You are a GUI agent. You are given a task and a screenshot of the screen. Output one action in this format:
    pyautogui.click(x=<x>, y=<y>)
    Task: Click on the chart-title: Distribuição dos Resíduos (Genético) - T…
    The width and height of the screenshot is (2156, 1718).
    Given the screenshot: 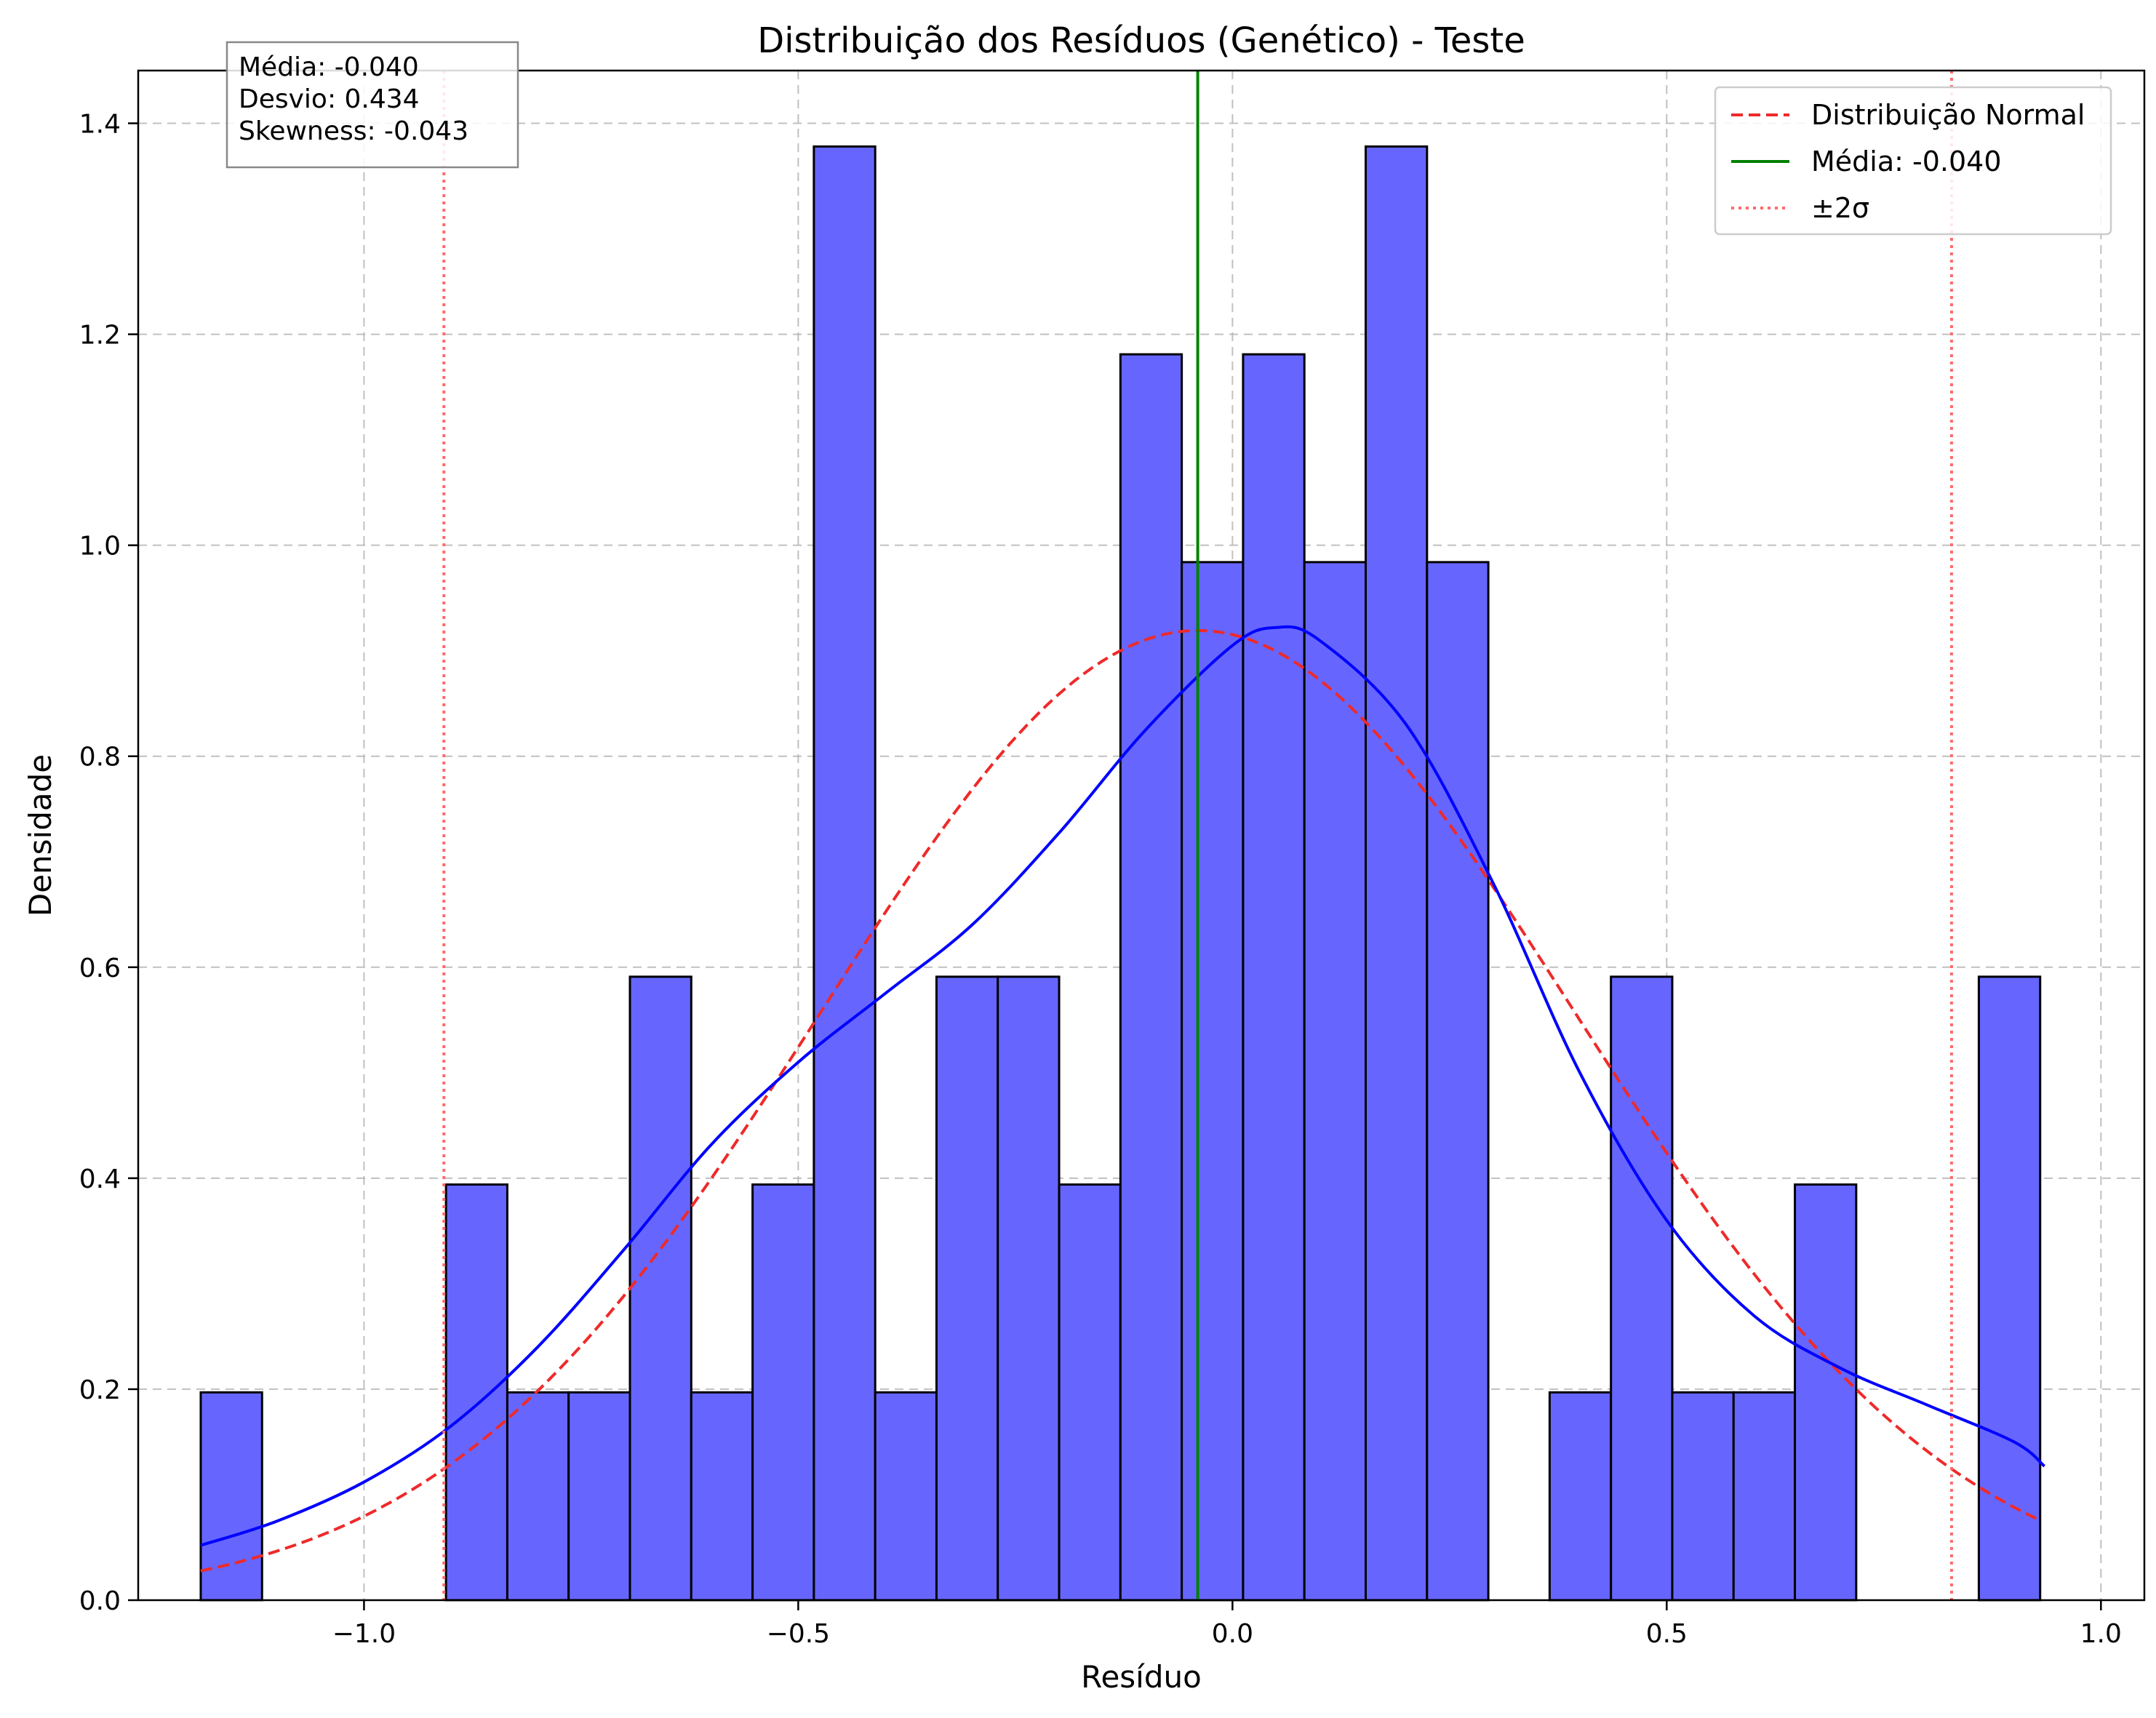 What is the action you would take?
    pyautogui.click(x=1141, y=40)
    